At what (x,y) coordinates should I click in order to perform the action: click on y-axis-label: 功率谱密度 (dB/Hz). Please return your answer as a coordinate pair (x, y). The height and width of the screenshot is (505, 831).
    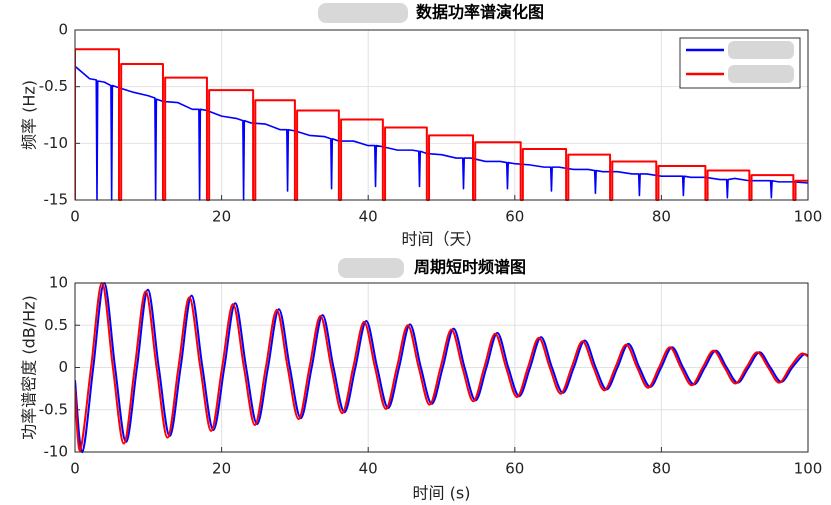
    Looking at the image, I should click on (29, 367).